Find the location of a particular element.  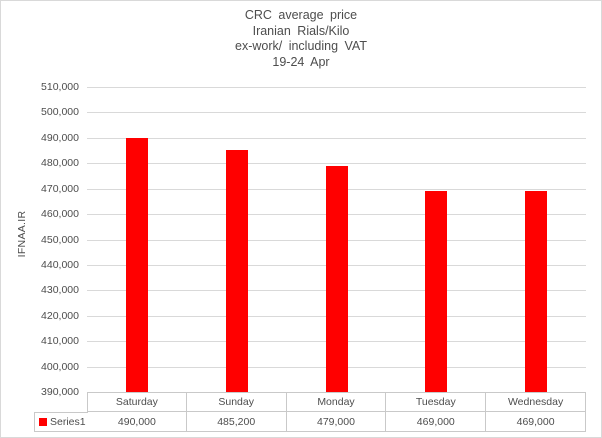

bar-tuesday is located at coordinates (436, 291).